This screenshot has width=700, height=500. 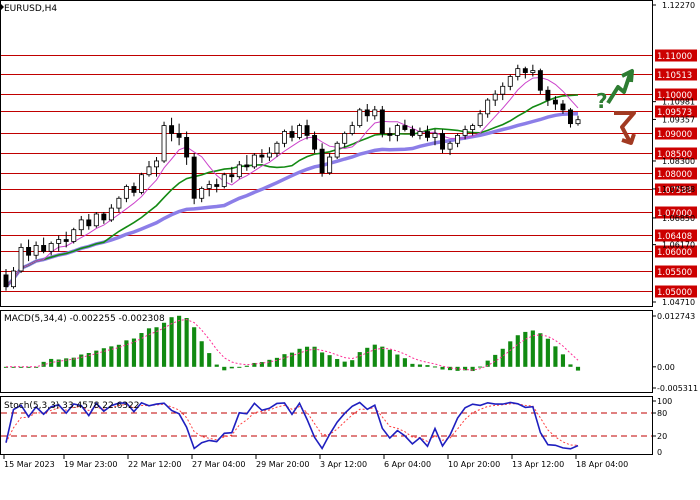 I want to click on time-label: 3 Apr 12:00, so click(x=343, y=464).